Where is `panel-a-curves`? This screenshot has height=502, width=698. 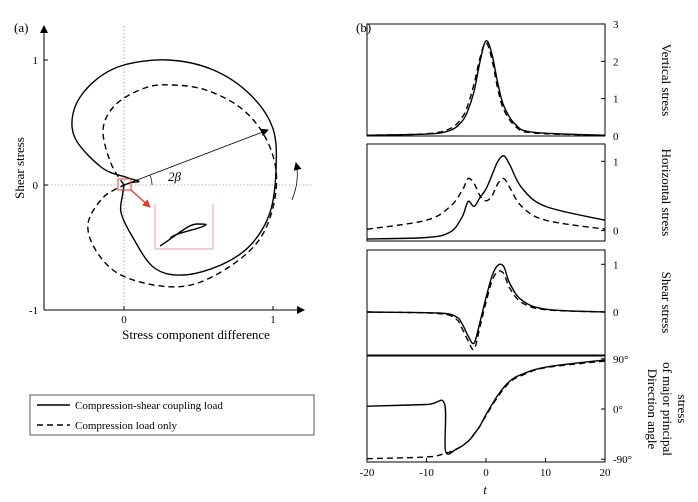
panel-a-curves is located at coordinates (174, 173).